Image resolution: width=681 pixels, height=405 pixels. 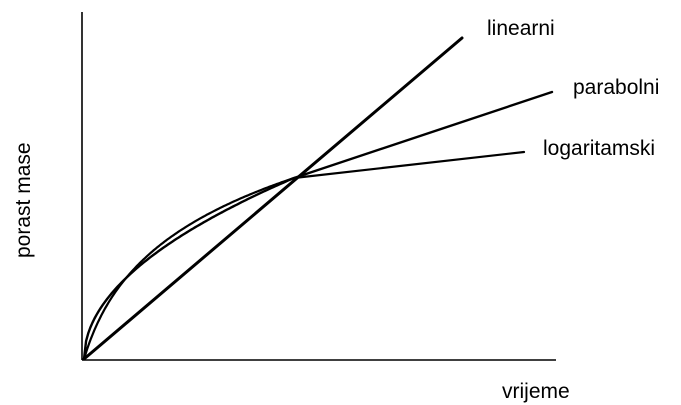 What do you see at coordinates (536, 391) in the screenshot?
I see `x-axis-label: vrijeme` at bounding box center [536, 391].